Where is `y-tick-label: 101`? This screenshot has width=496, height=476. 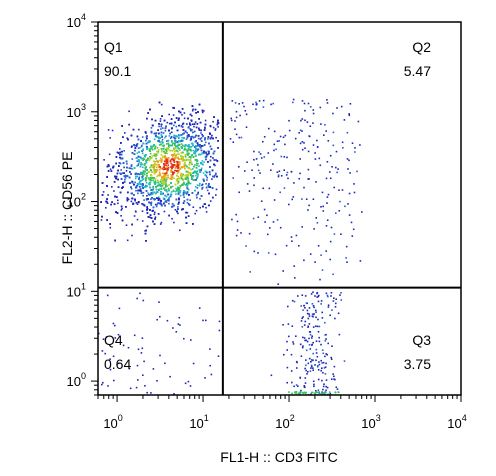 y-tick-label: 101 is located at coordinates (76, 290).